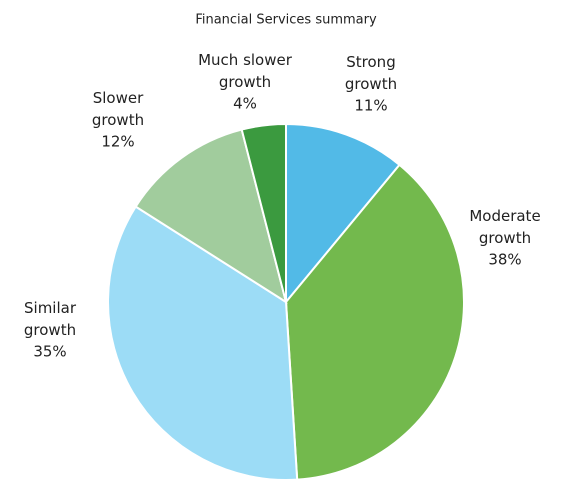 This screenshot has width=569, height=498. I want to click on slice-value-label: 12%, so click(117, 142).